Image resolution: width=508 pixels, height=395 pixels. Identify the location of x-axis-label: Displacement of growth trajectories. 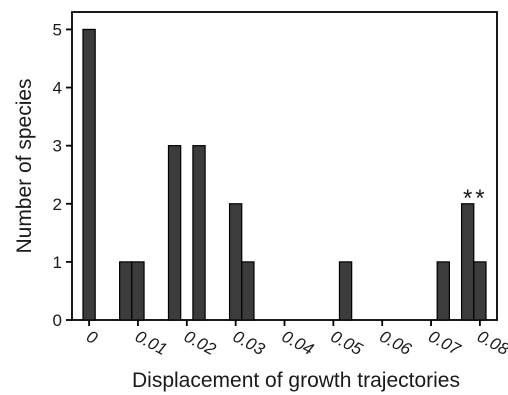
(296, 380).